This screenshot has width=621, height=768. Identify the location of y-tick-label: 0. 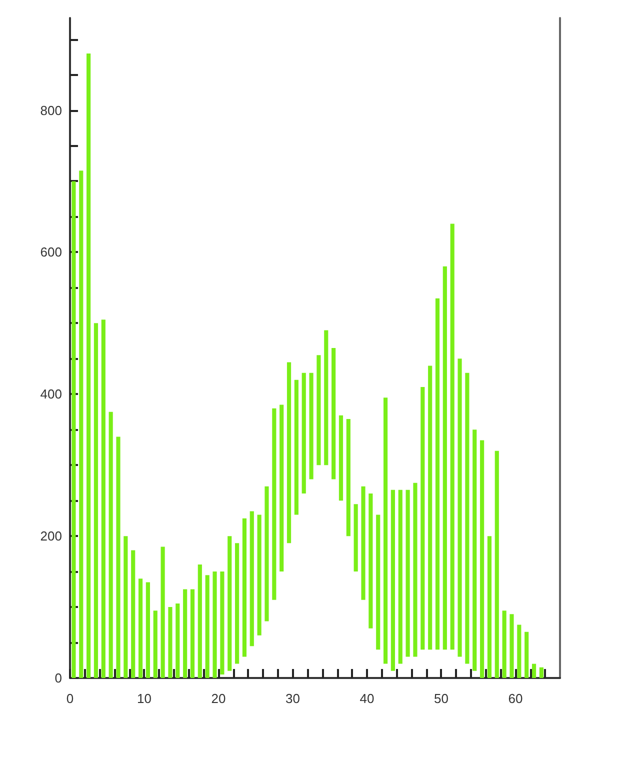
(58, 678).